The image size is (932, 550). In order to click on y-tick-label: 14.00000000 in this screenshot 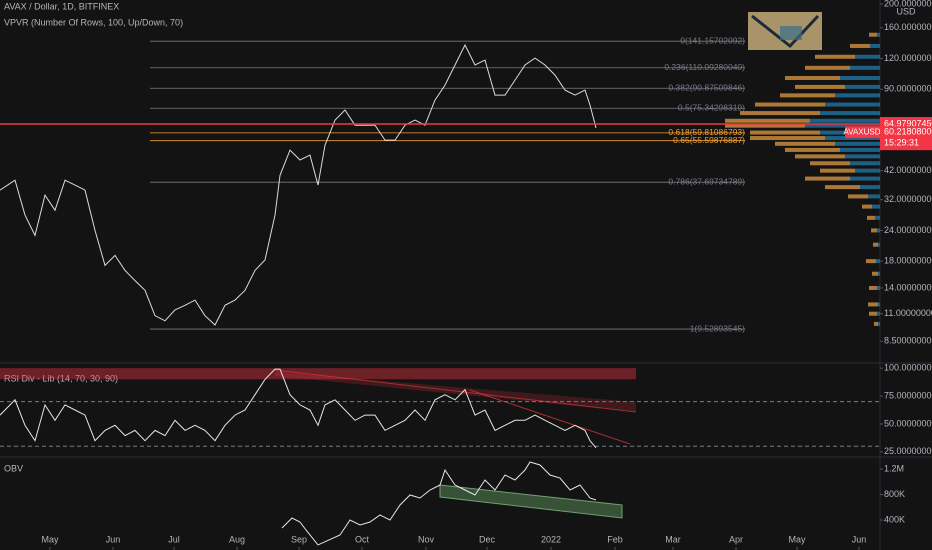, I will do `click(908, 287)`.